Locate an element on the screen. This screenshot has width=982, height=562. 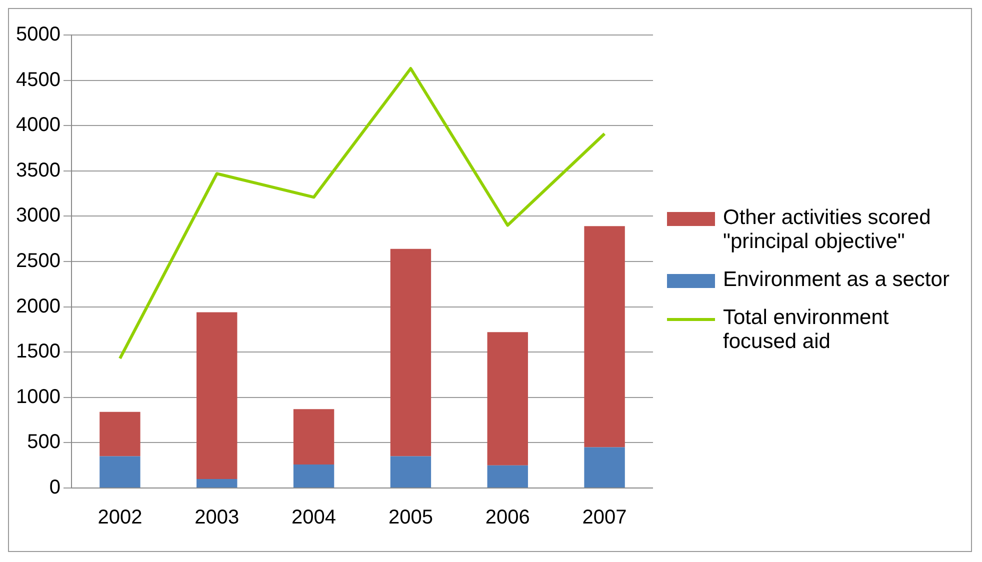
y-tick-label: 4500 is located at coordinates (38, 79).